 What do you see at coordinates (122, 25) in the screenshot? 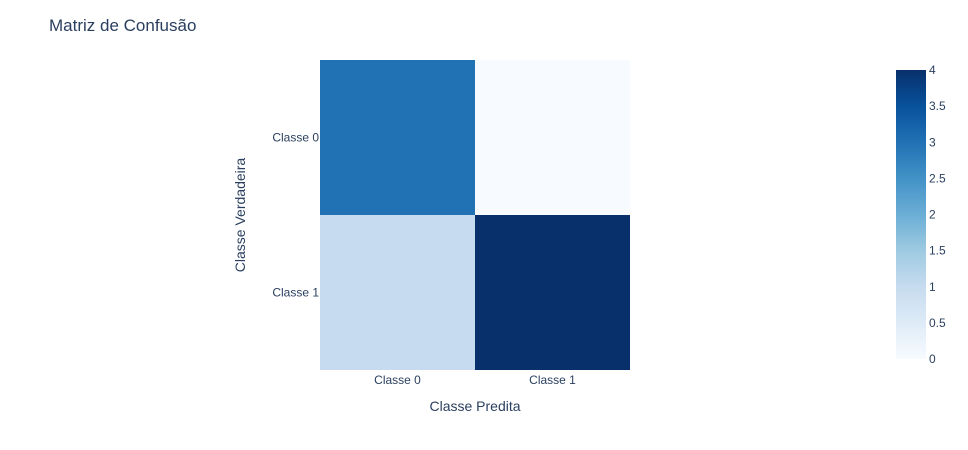
I see `chart-title: Matriz de Confusão` at bounding box center [122, 25].